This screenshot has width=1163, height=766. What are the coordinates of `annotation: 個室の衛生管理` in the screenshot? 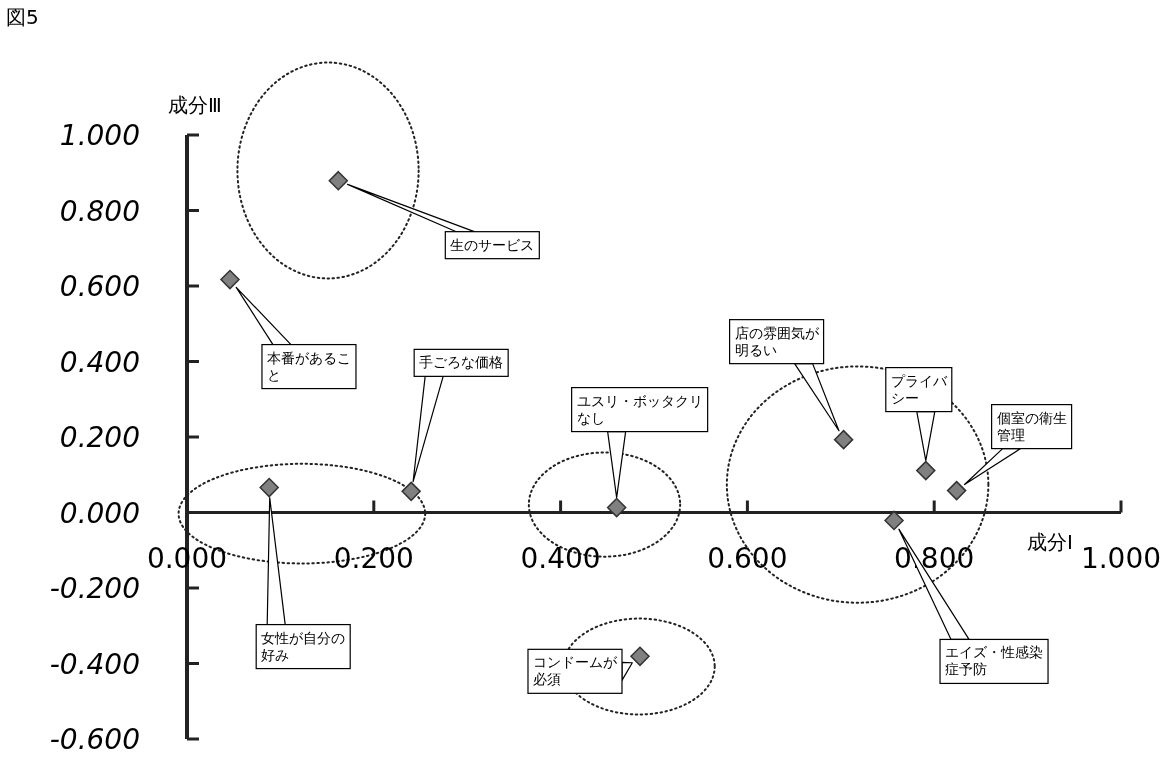 It's located at (1031, 426).